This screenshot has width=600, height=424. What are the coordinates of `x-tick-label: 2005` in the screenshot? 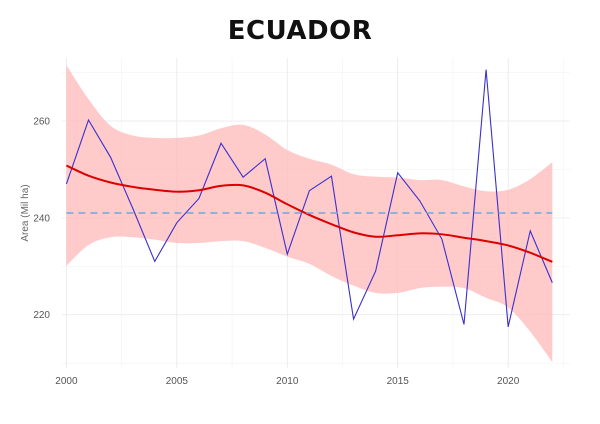 It's located at (177, 381).